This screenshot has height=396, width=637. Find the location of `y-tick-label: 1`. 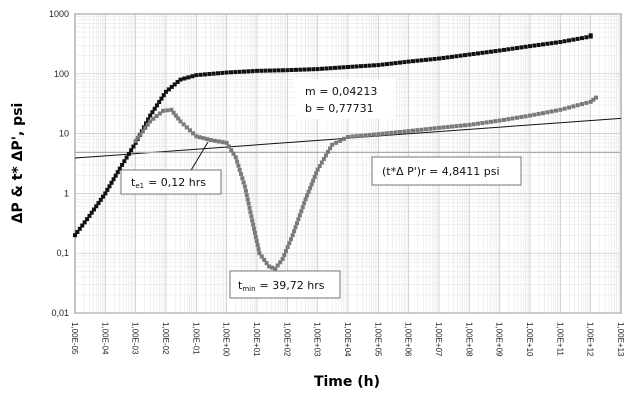

y-tick-label: 1 is located at coordinates (66, 193).